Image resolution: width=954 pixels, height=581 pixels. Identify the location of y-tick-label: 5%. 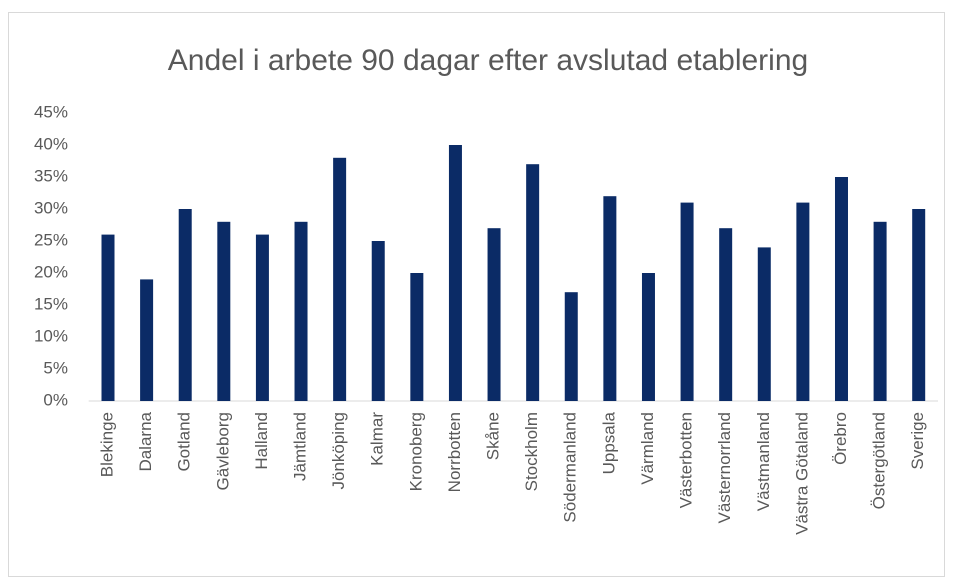
(55, 367).